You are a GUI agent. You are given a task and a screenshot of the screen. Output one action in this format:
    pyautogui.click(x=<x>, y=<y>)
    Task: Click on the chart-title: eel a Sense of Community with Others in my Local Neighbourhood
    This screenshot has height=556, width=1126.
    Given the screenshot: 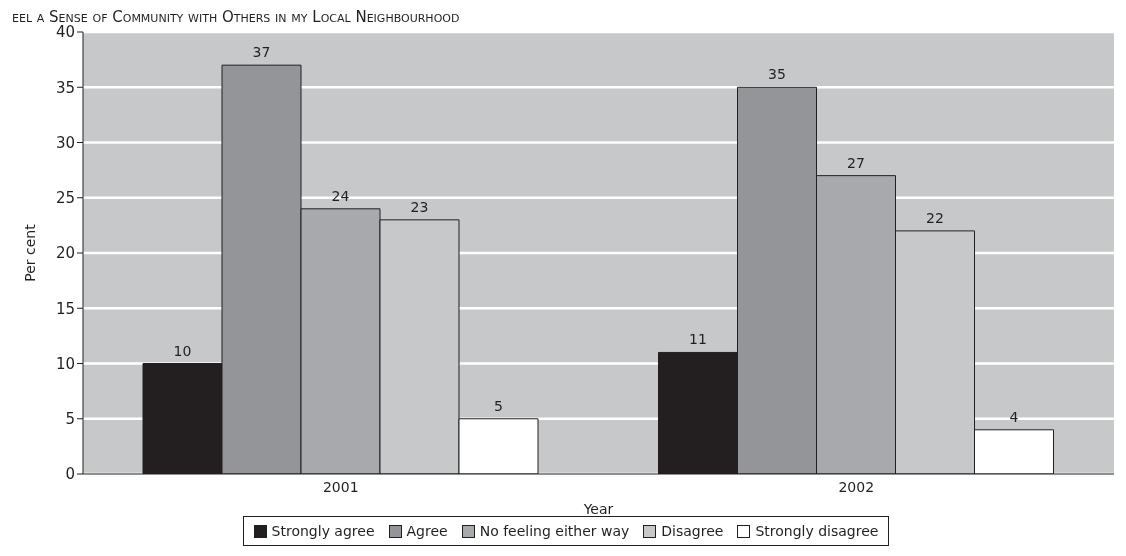 What is the action you would take?
    pyautogui.click(x=236, y=17)
    